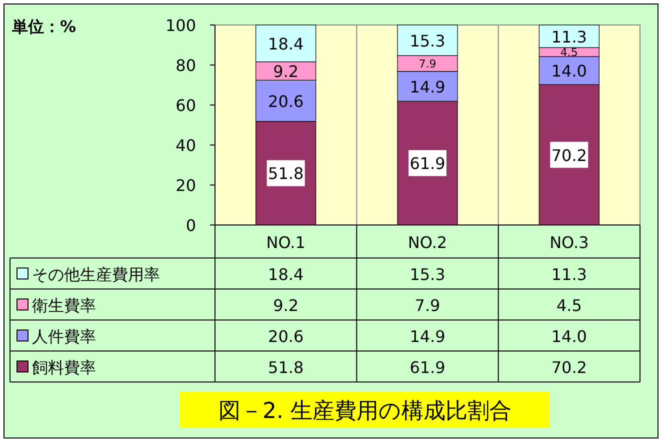 This screenshot has height=444, width=664. What do you see at coordinates (428, 367) in the screenshot?
I see `data-label: 61.9` at bounding box center [428, 367].